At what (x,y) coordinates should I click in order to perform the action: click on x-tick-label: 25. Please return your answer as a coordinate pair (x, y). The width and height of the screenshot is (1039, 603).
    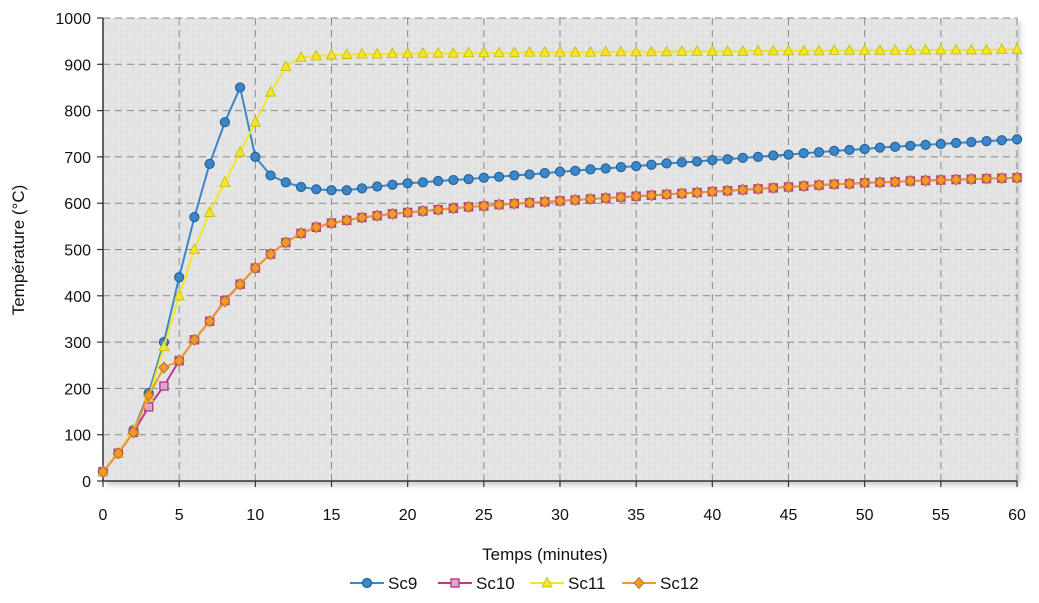
    Looking at the image, I should click on (484, 515).